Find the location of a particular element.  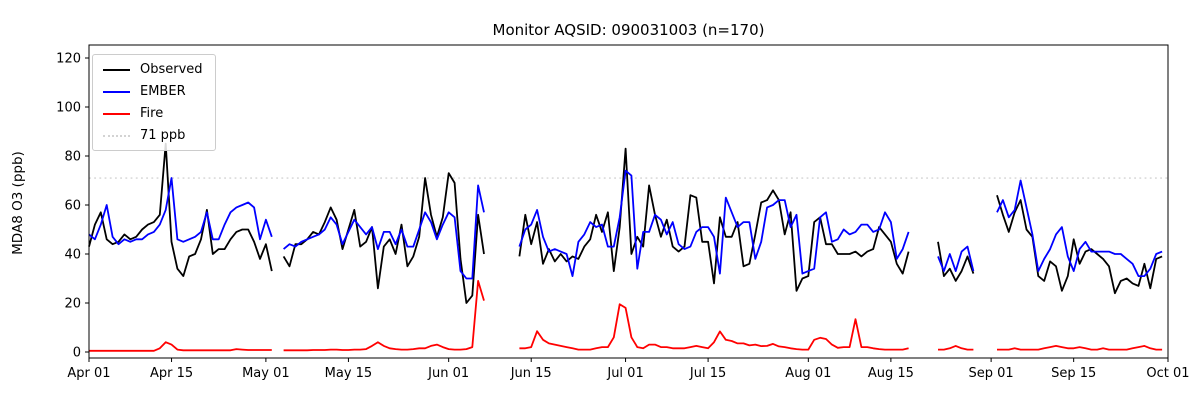

legend-item-71-ppb: 71 ppb is located at coordinates (153, 135).